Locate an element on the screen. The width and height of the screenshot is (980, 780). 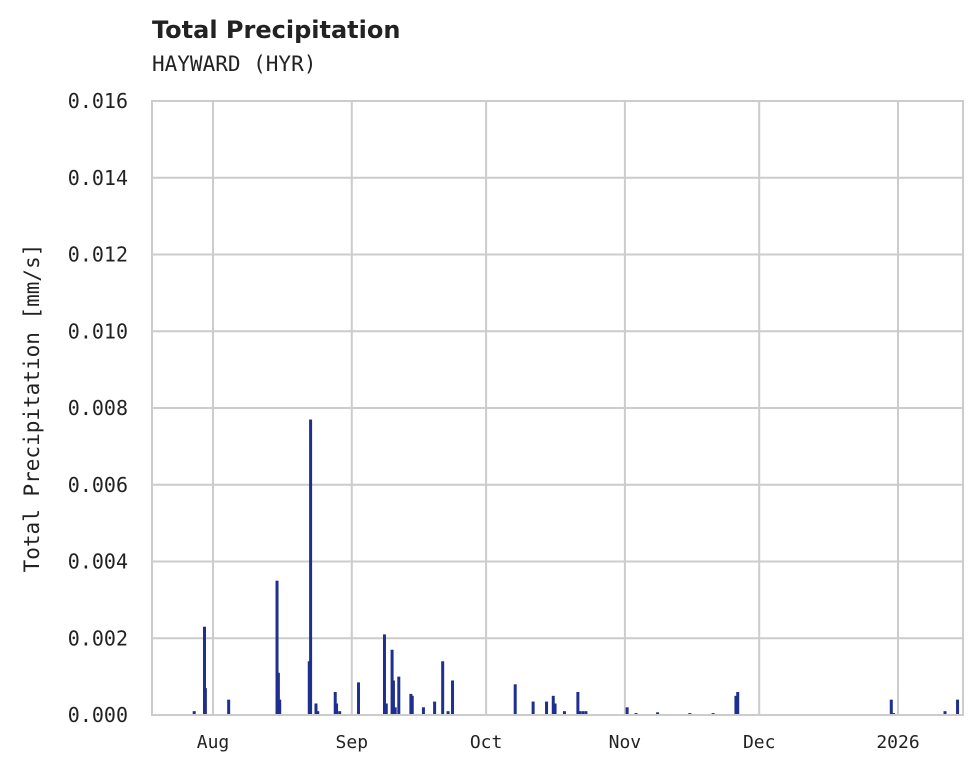
y-tick-label: 0.004 is located at coordinates (98, 562).